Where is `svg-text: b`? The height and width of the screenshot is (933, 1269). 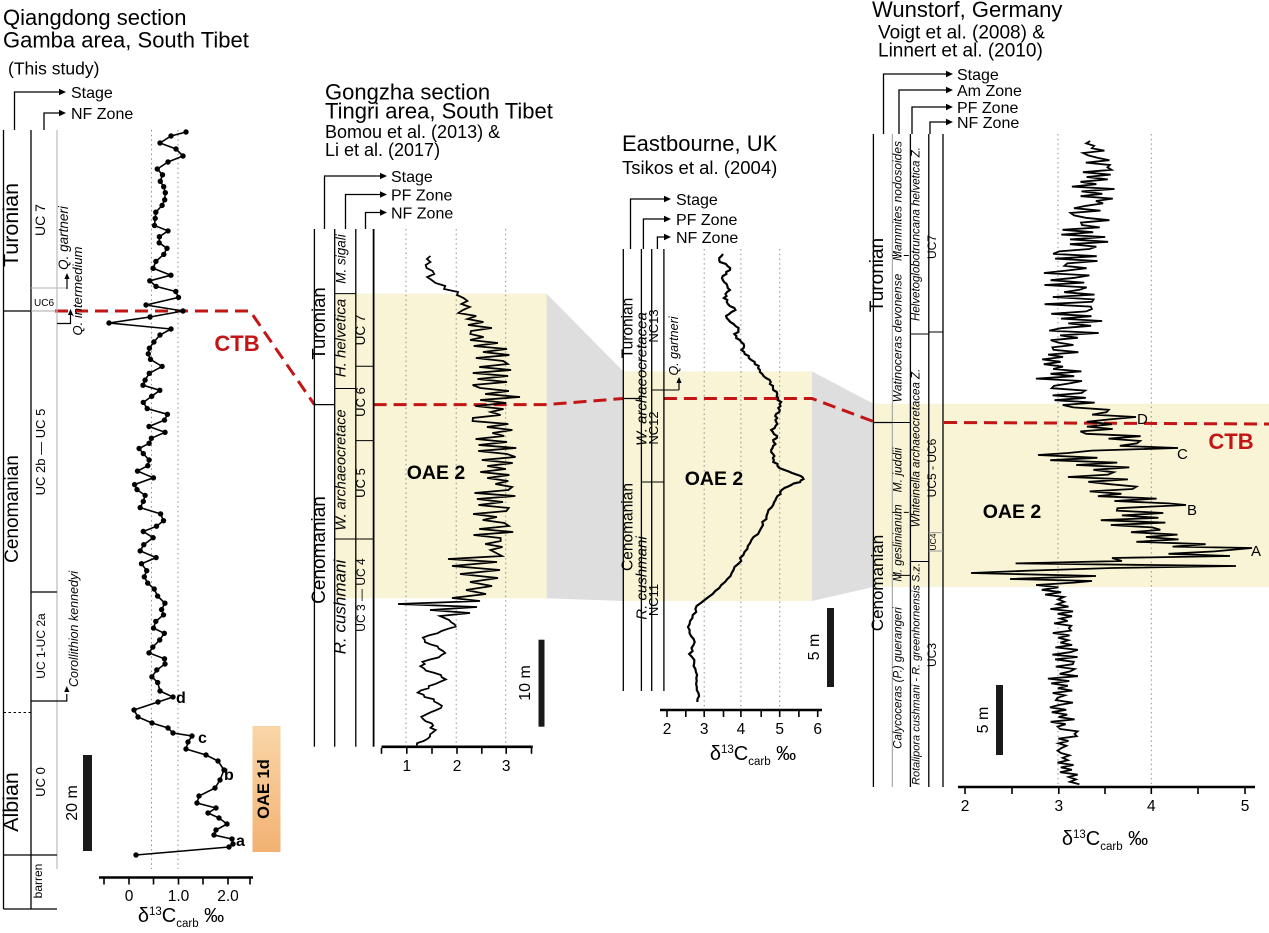 svg-text: b is located at coordinates (229, 775).